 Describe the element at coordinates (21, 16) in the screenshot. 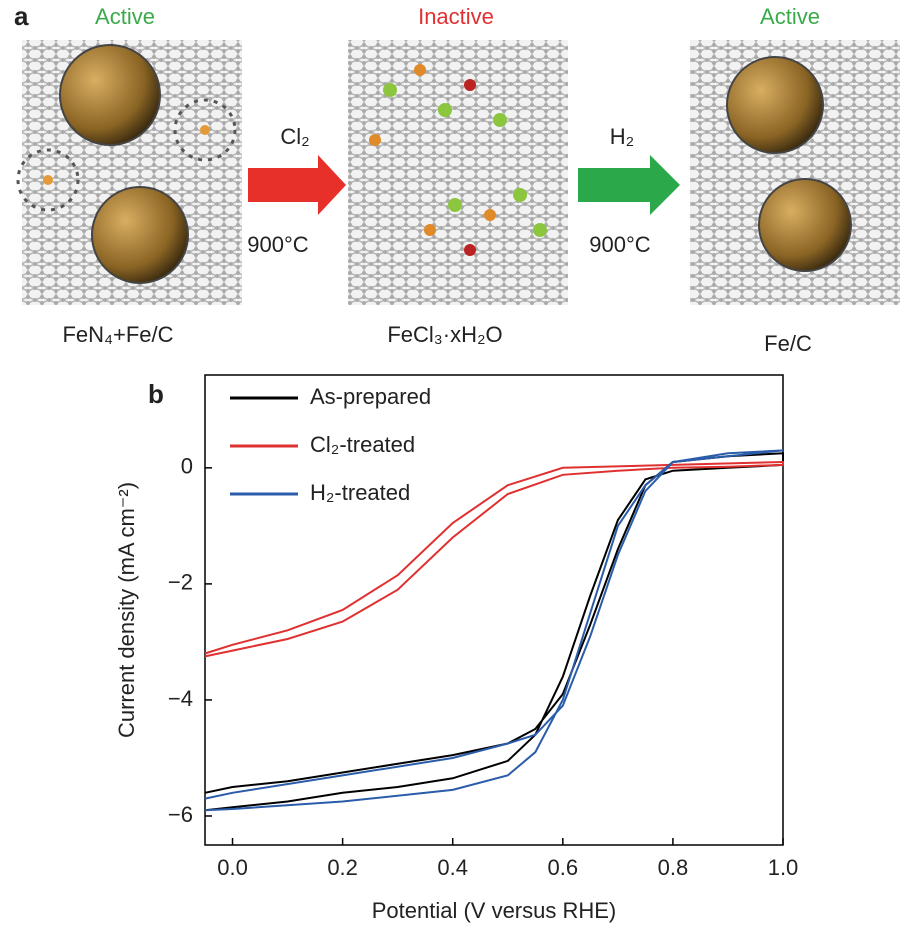

I see `panel-label: a` at that location.